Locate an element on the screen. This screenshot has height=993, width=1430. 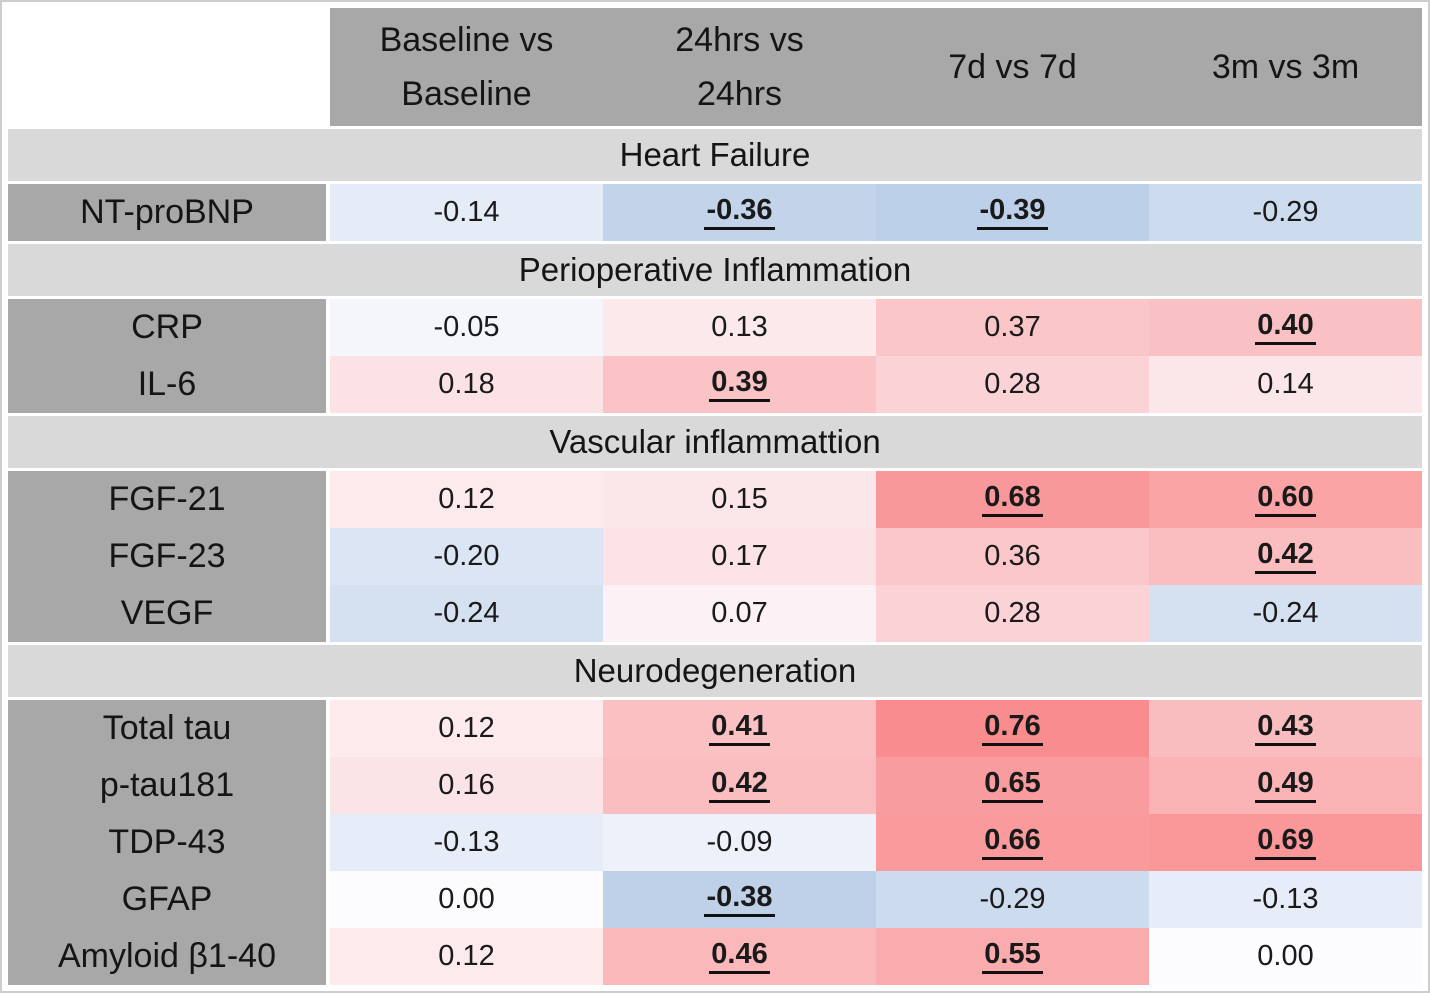
section-body: CRP IL-6 -0.05 0.13 0.37 0.40 0.18 0.39 0.28 0.14 is located at coordinates (715, 356).